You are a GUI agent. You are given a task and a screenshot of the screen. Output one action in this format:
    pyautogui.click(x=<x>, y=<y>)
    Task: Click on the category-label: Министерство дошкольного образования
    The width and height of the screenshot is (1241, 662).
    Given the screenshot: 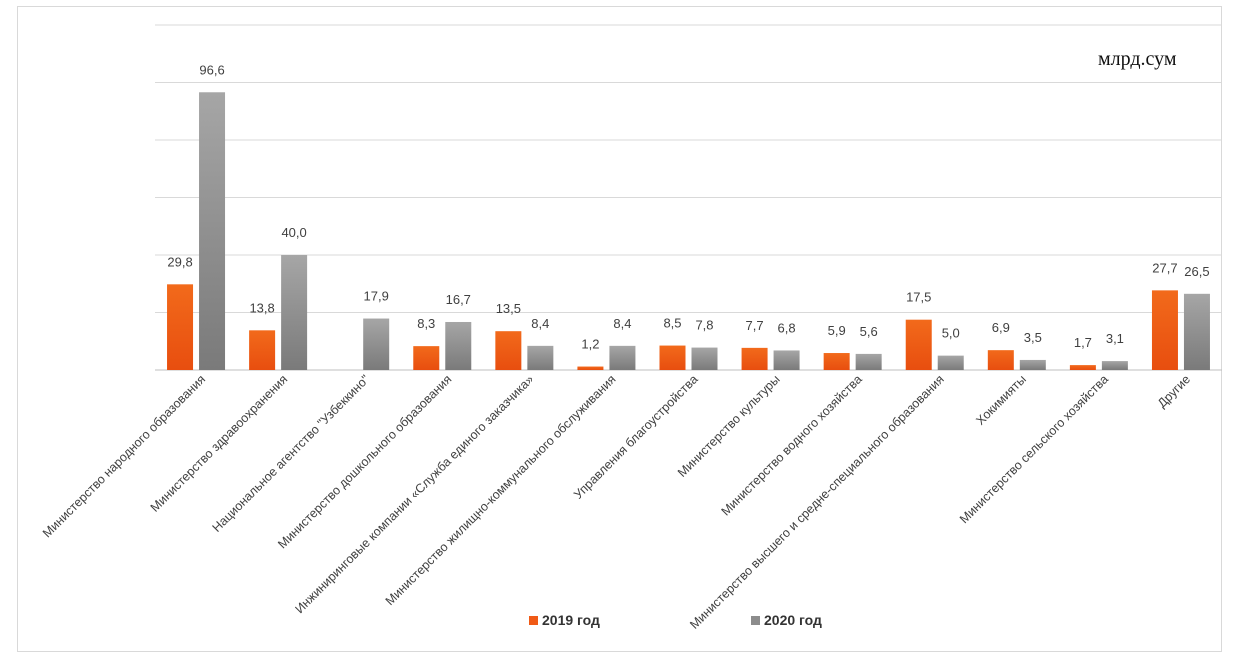 What is the action you would take?
    pyautogui.click(x=364, y=461)
    